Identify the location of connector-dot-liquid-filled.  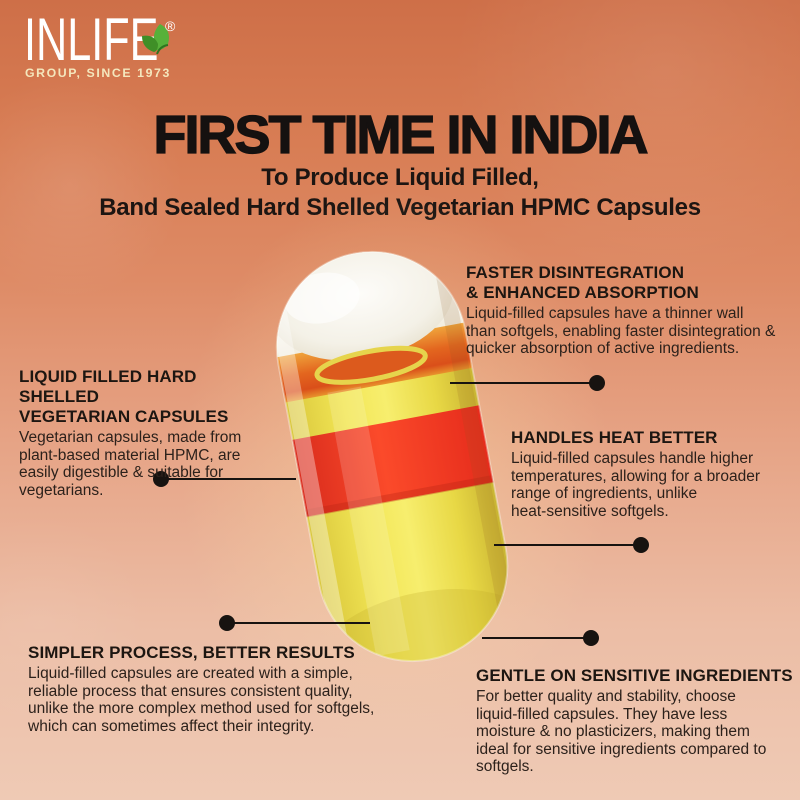
(161, 479).